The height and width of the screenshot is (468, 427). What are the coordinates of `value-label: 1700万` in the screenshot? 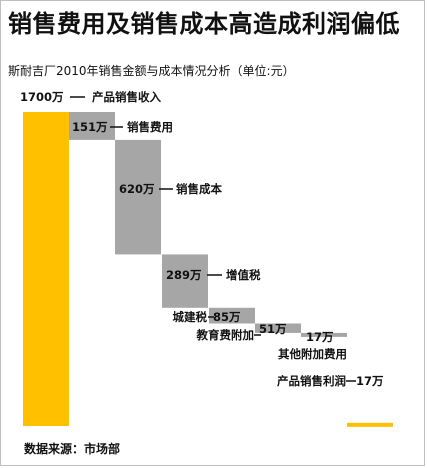 It's located at (42, 97).